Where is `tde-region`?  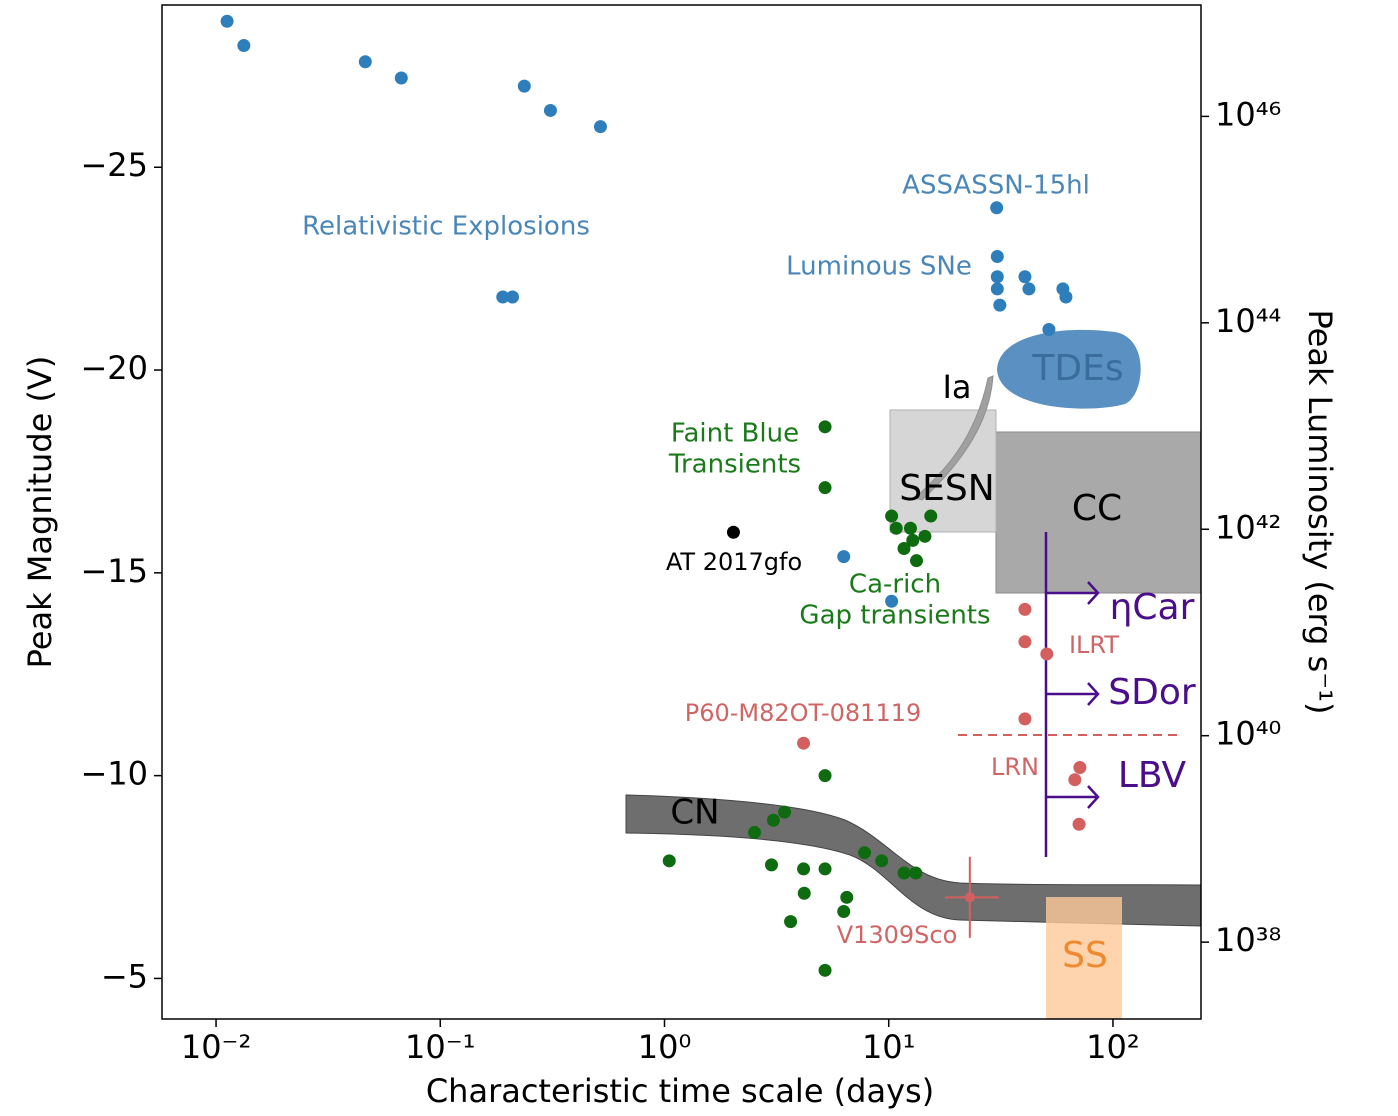
tde-region is located at coordinates (1069, 369).